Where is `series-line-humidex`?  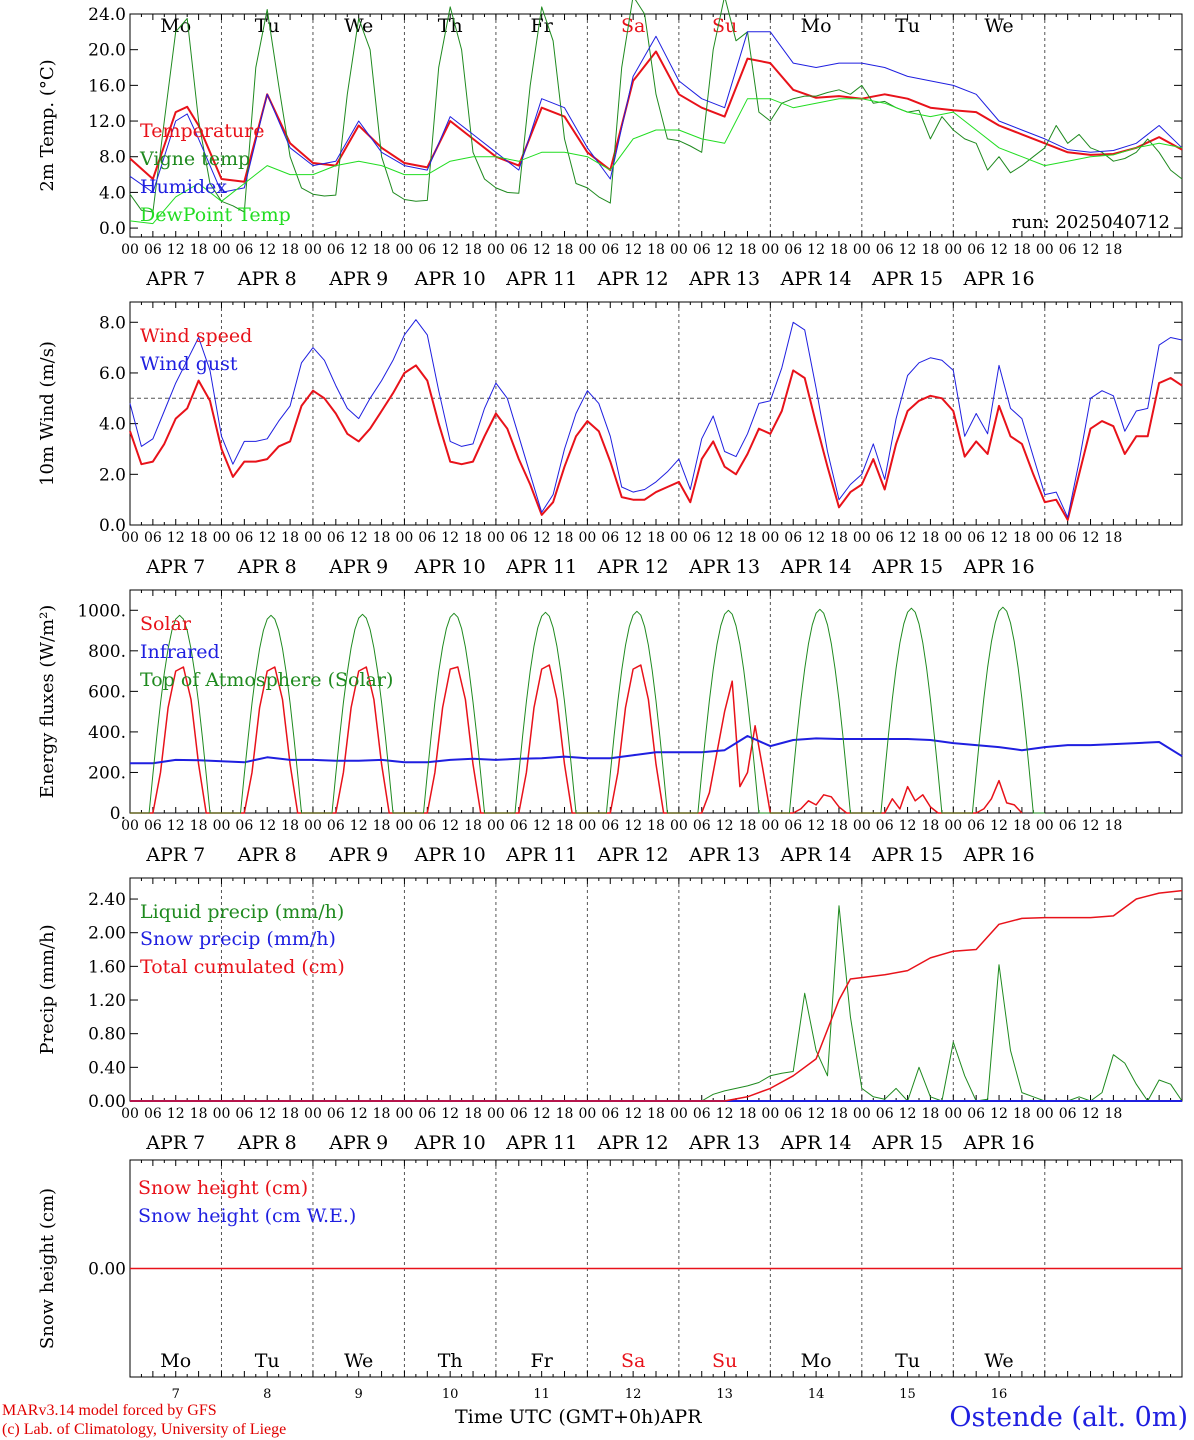 series-line-humidex is located at coordinates (656, 112).